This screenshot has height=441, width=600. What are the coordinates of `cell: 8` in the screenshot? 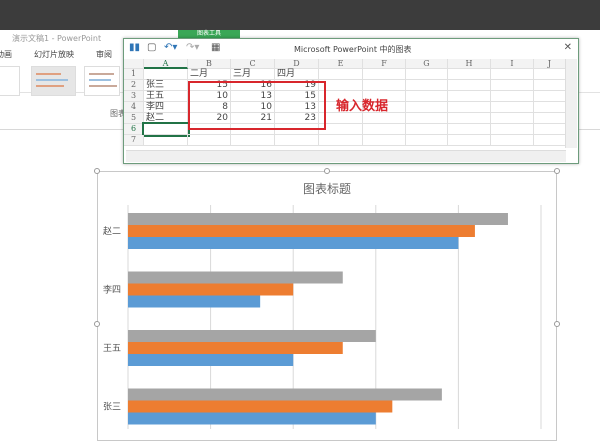 It's located at (209, 107).